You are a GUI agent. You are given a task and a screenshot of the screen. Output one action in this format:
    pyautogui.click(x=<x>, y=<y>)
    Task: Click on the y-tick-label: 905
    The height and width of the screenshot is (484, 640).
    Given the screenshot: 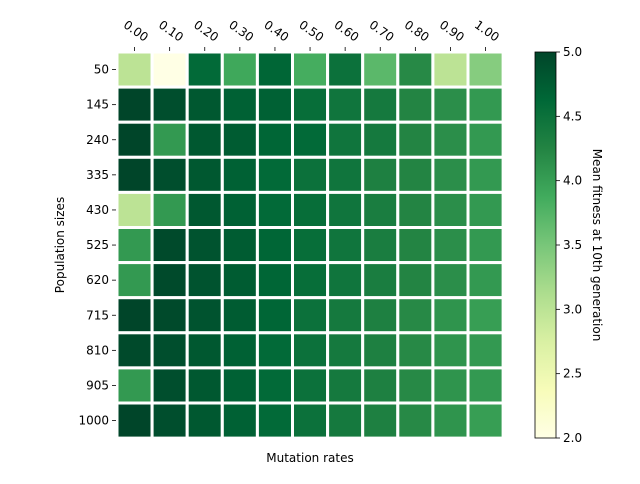 What is the action you would take?
    pyautogui.click(x=97, y=385)
    